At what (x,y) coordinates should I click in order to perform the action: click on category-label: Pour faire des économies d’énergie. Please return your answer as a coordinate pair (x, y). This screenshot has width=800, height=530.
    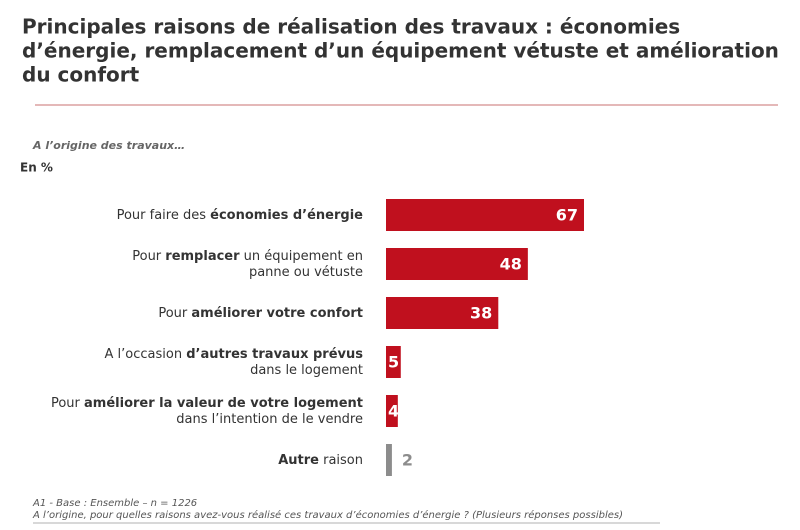
    Looking at the image, I should click on (240, 215).